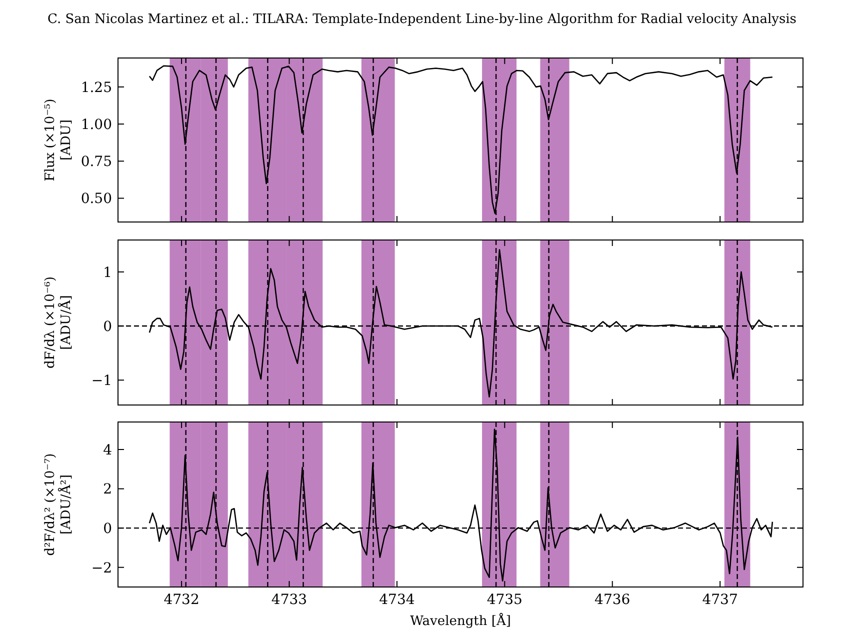  Describe the element at coordinates (460, 620) in the screenshot. I see `x-axis-title: Wavelength [Å]` at that location.